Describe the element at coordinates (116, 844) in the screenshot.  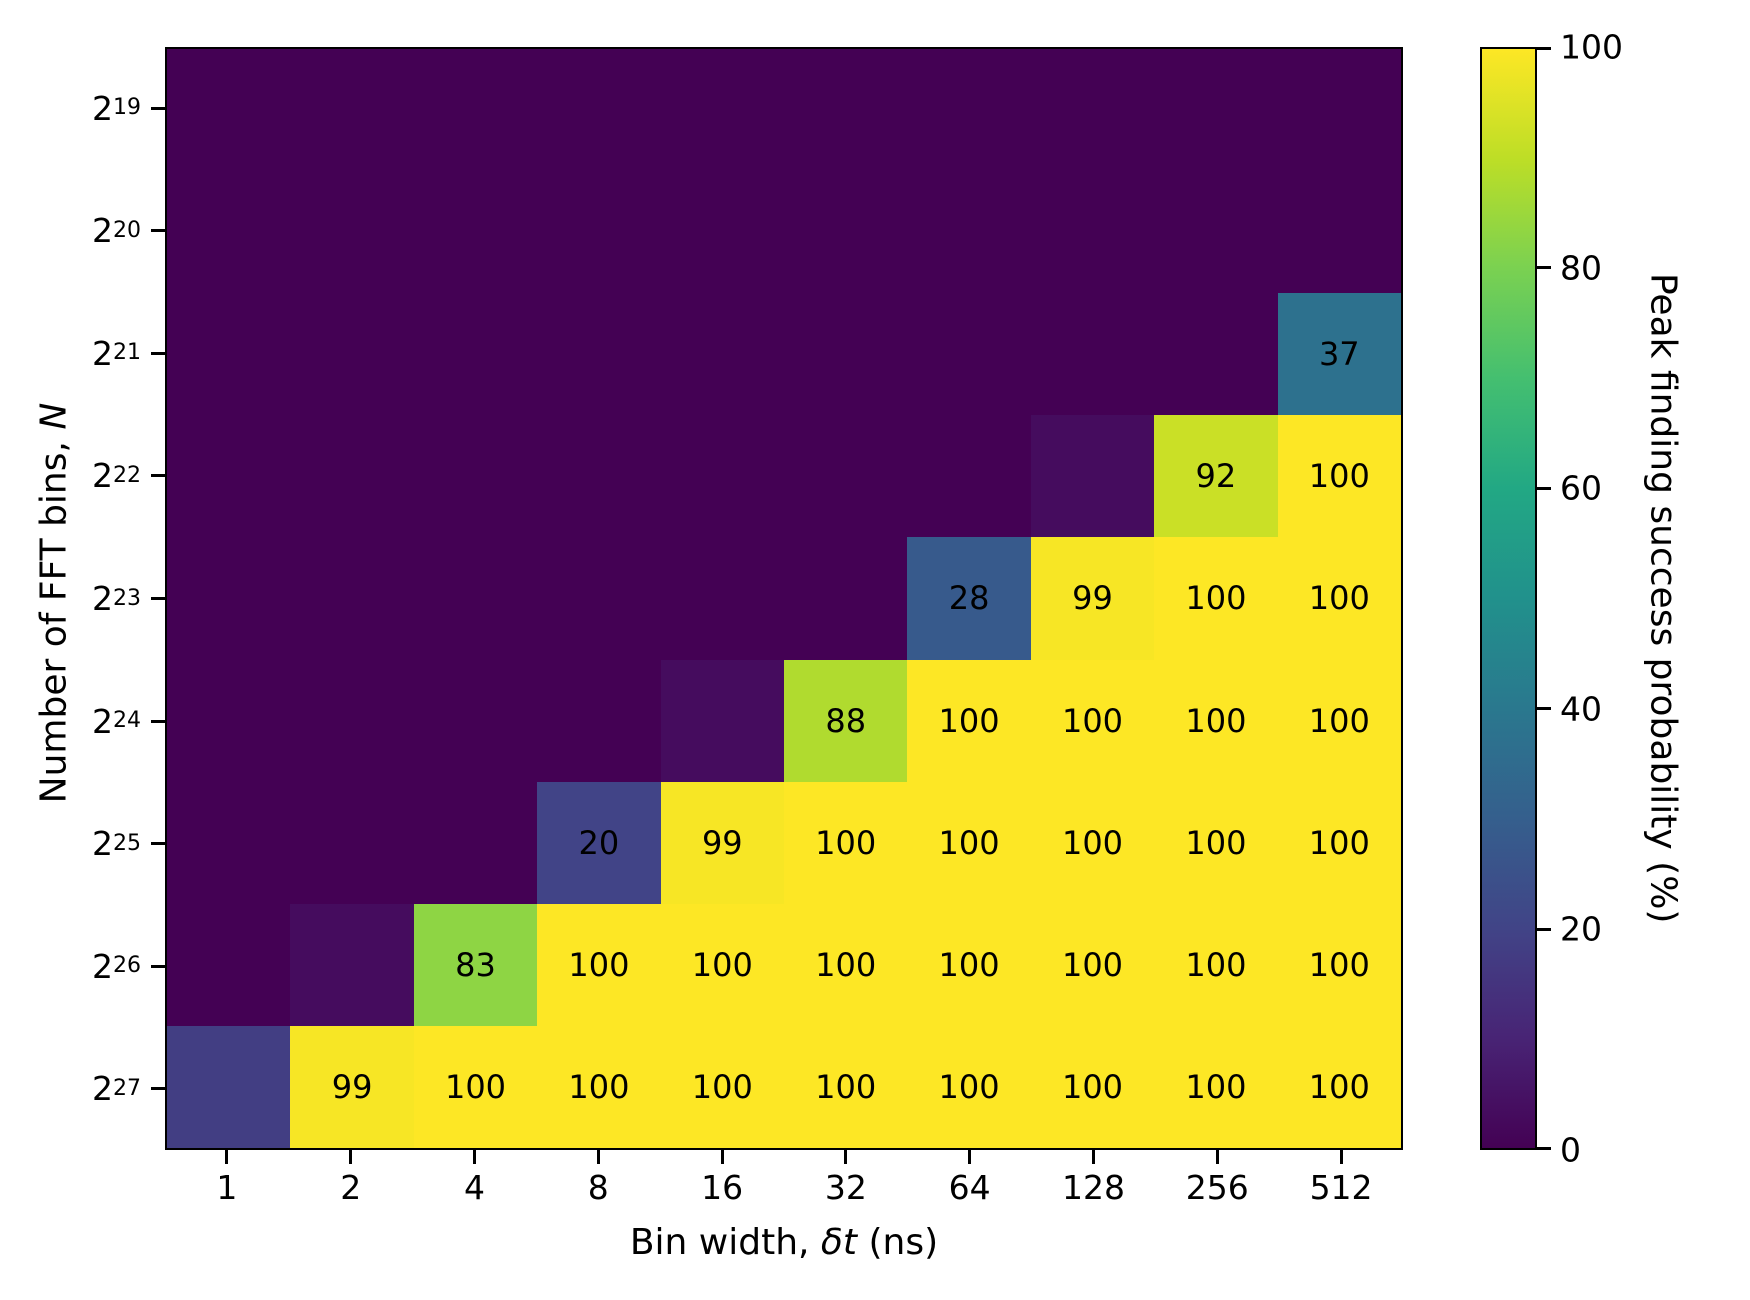
I see `y-tick-label: 2 25` at that location.